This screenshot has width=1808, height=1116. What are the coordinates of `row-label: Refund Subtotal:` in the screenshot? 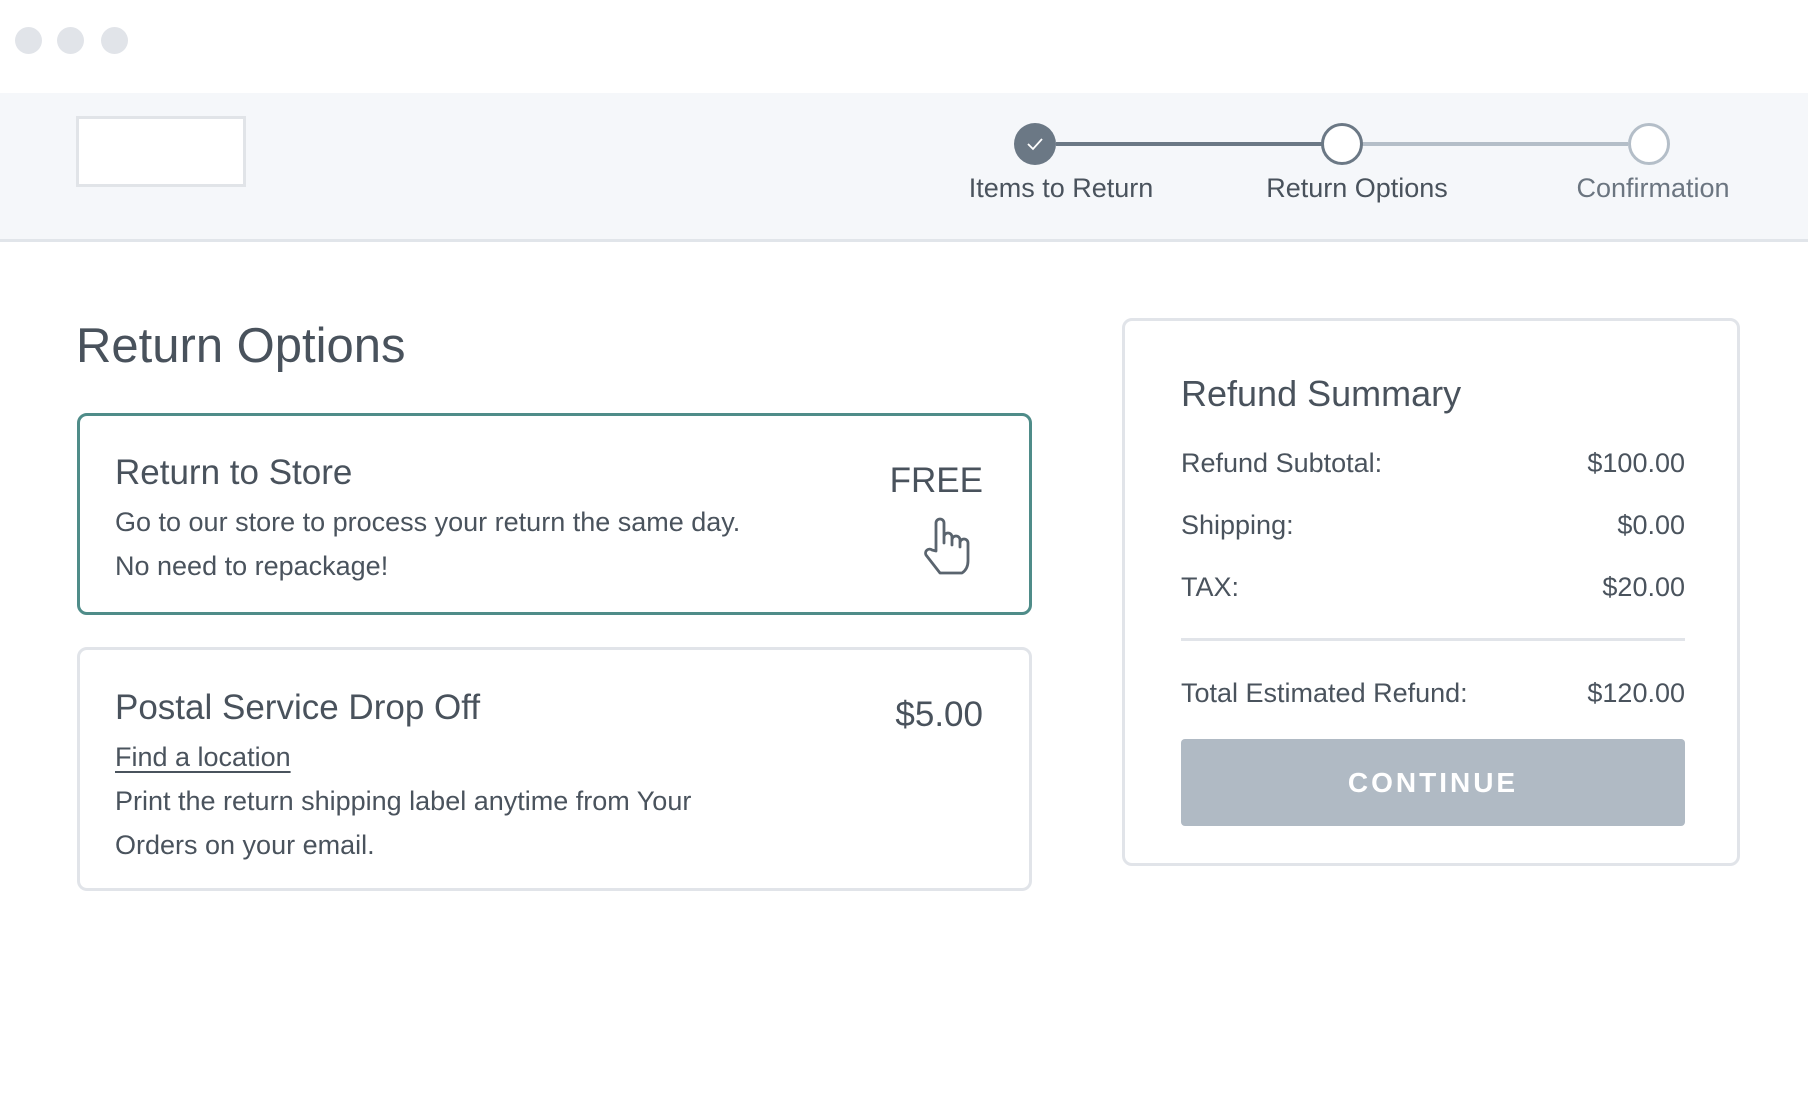 It's located at (1282, 463).